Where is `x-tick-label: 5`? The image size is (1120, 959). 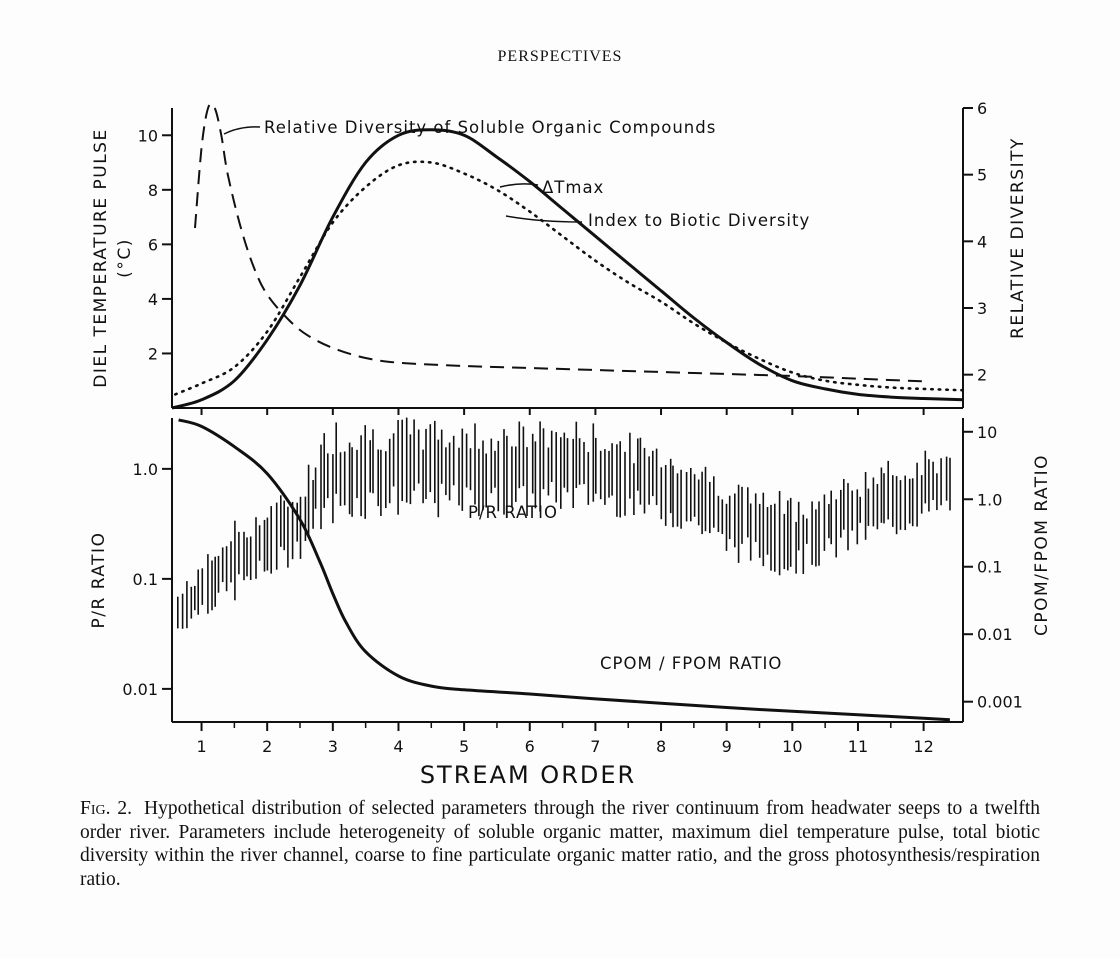 x-tick-label: 5 is located at coordinates (464, 746).